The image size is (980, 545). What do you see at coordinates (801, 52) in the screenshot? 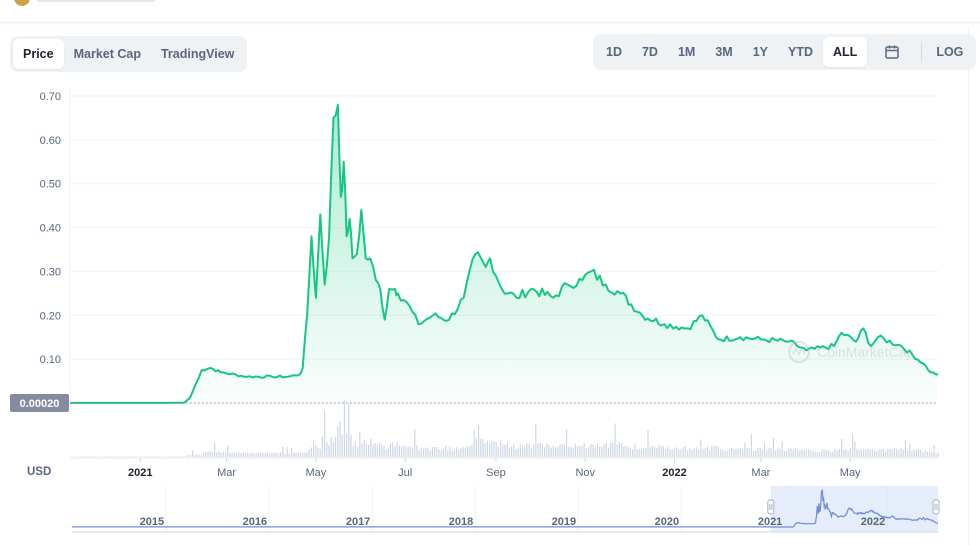
I see `range-ytd-button: YTD` at bounding box center [801, 52].